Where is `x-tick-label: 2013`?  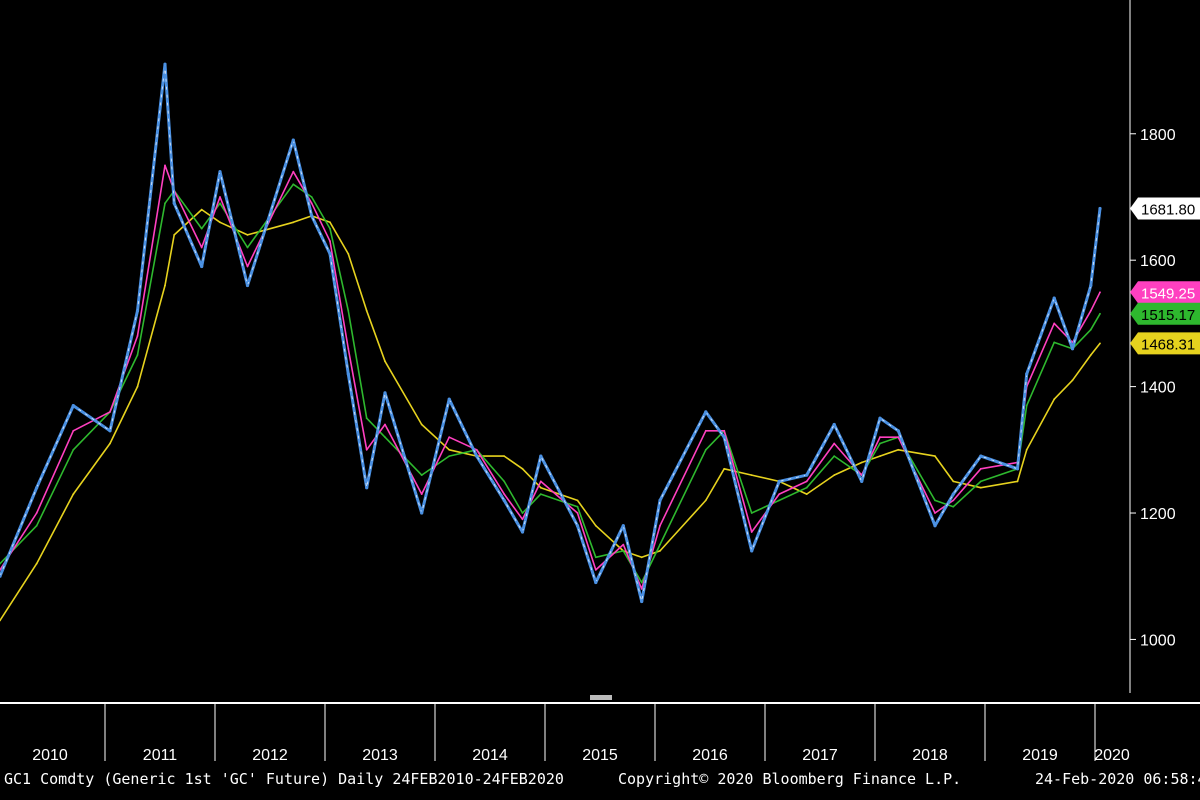
x-tick-label: 2013 is located at coordinates (380, 755).